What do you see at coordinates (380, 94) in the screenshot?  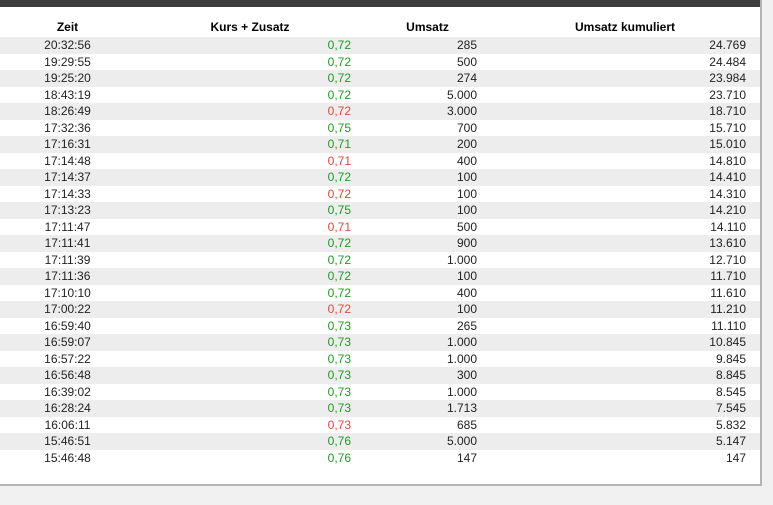 I see `table-row: 18:43:19 0,72 5.000 23.710` at bounding box center [380, 94].